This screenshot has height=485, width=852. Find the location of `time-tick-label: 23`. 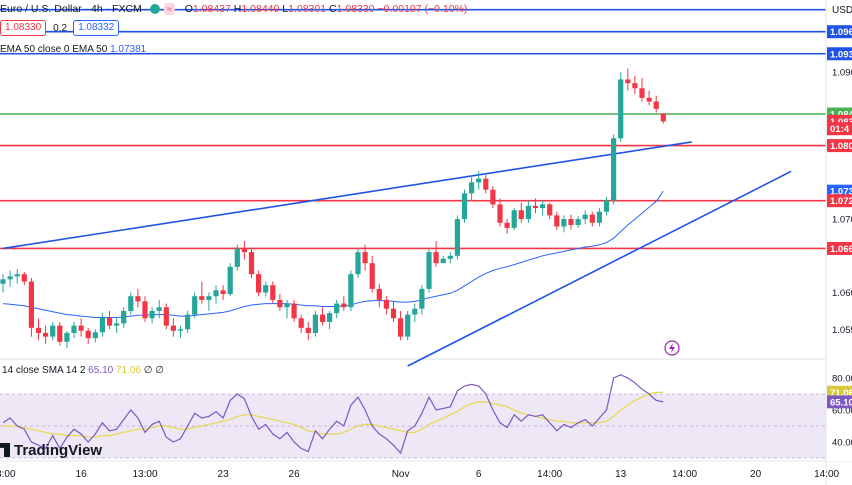

time-tick-label: 23 is located at coordinates (224, 474).